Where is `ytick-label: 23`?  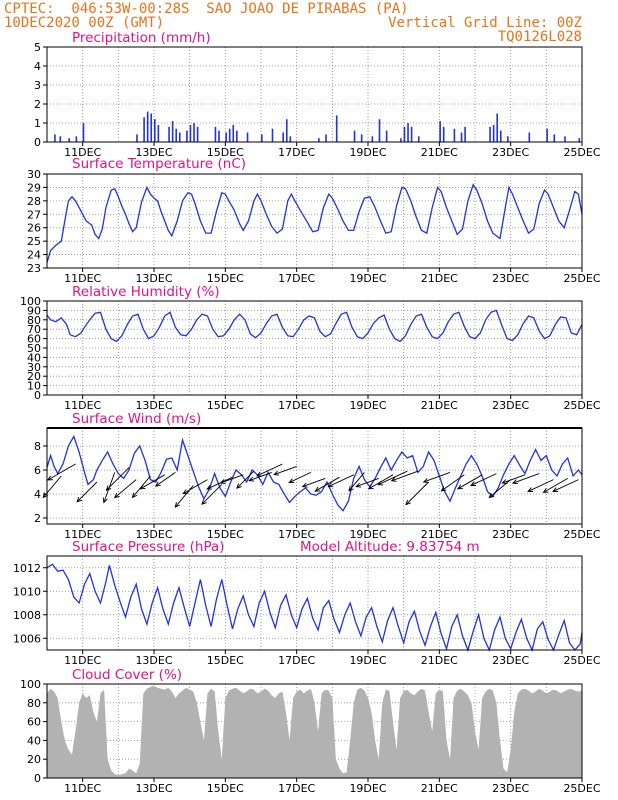 ytick-label: 23 is located at coordinates (34, 268).